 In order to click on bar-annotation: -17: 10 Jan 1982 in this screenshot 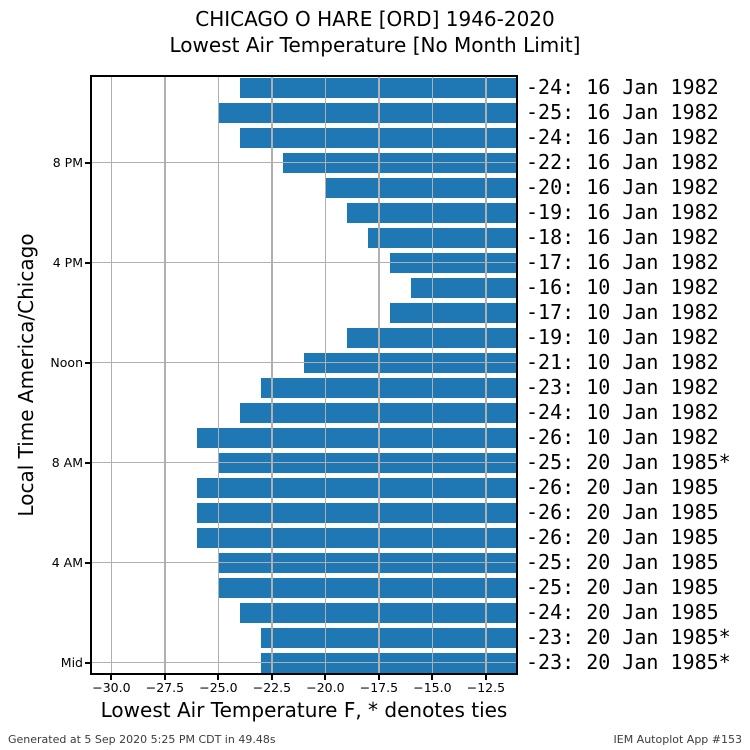, I will do `click(622, 312)`.